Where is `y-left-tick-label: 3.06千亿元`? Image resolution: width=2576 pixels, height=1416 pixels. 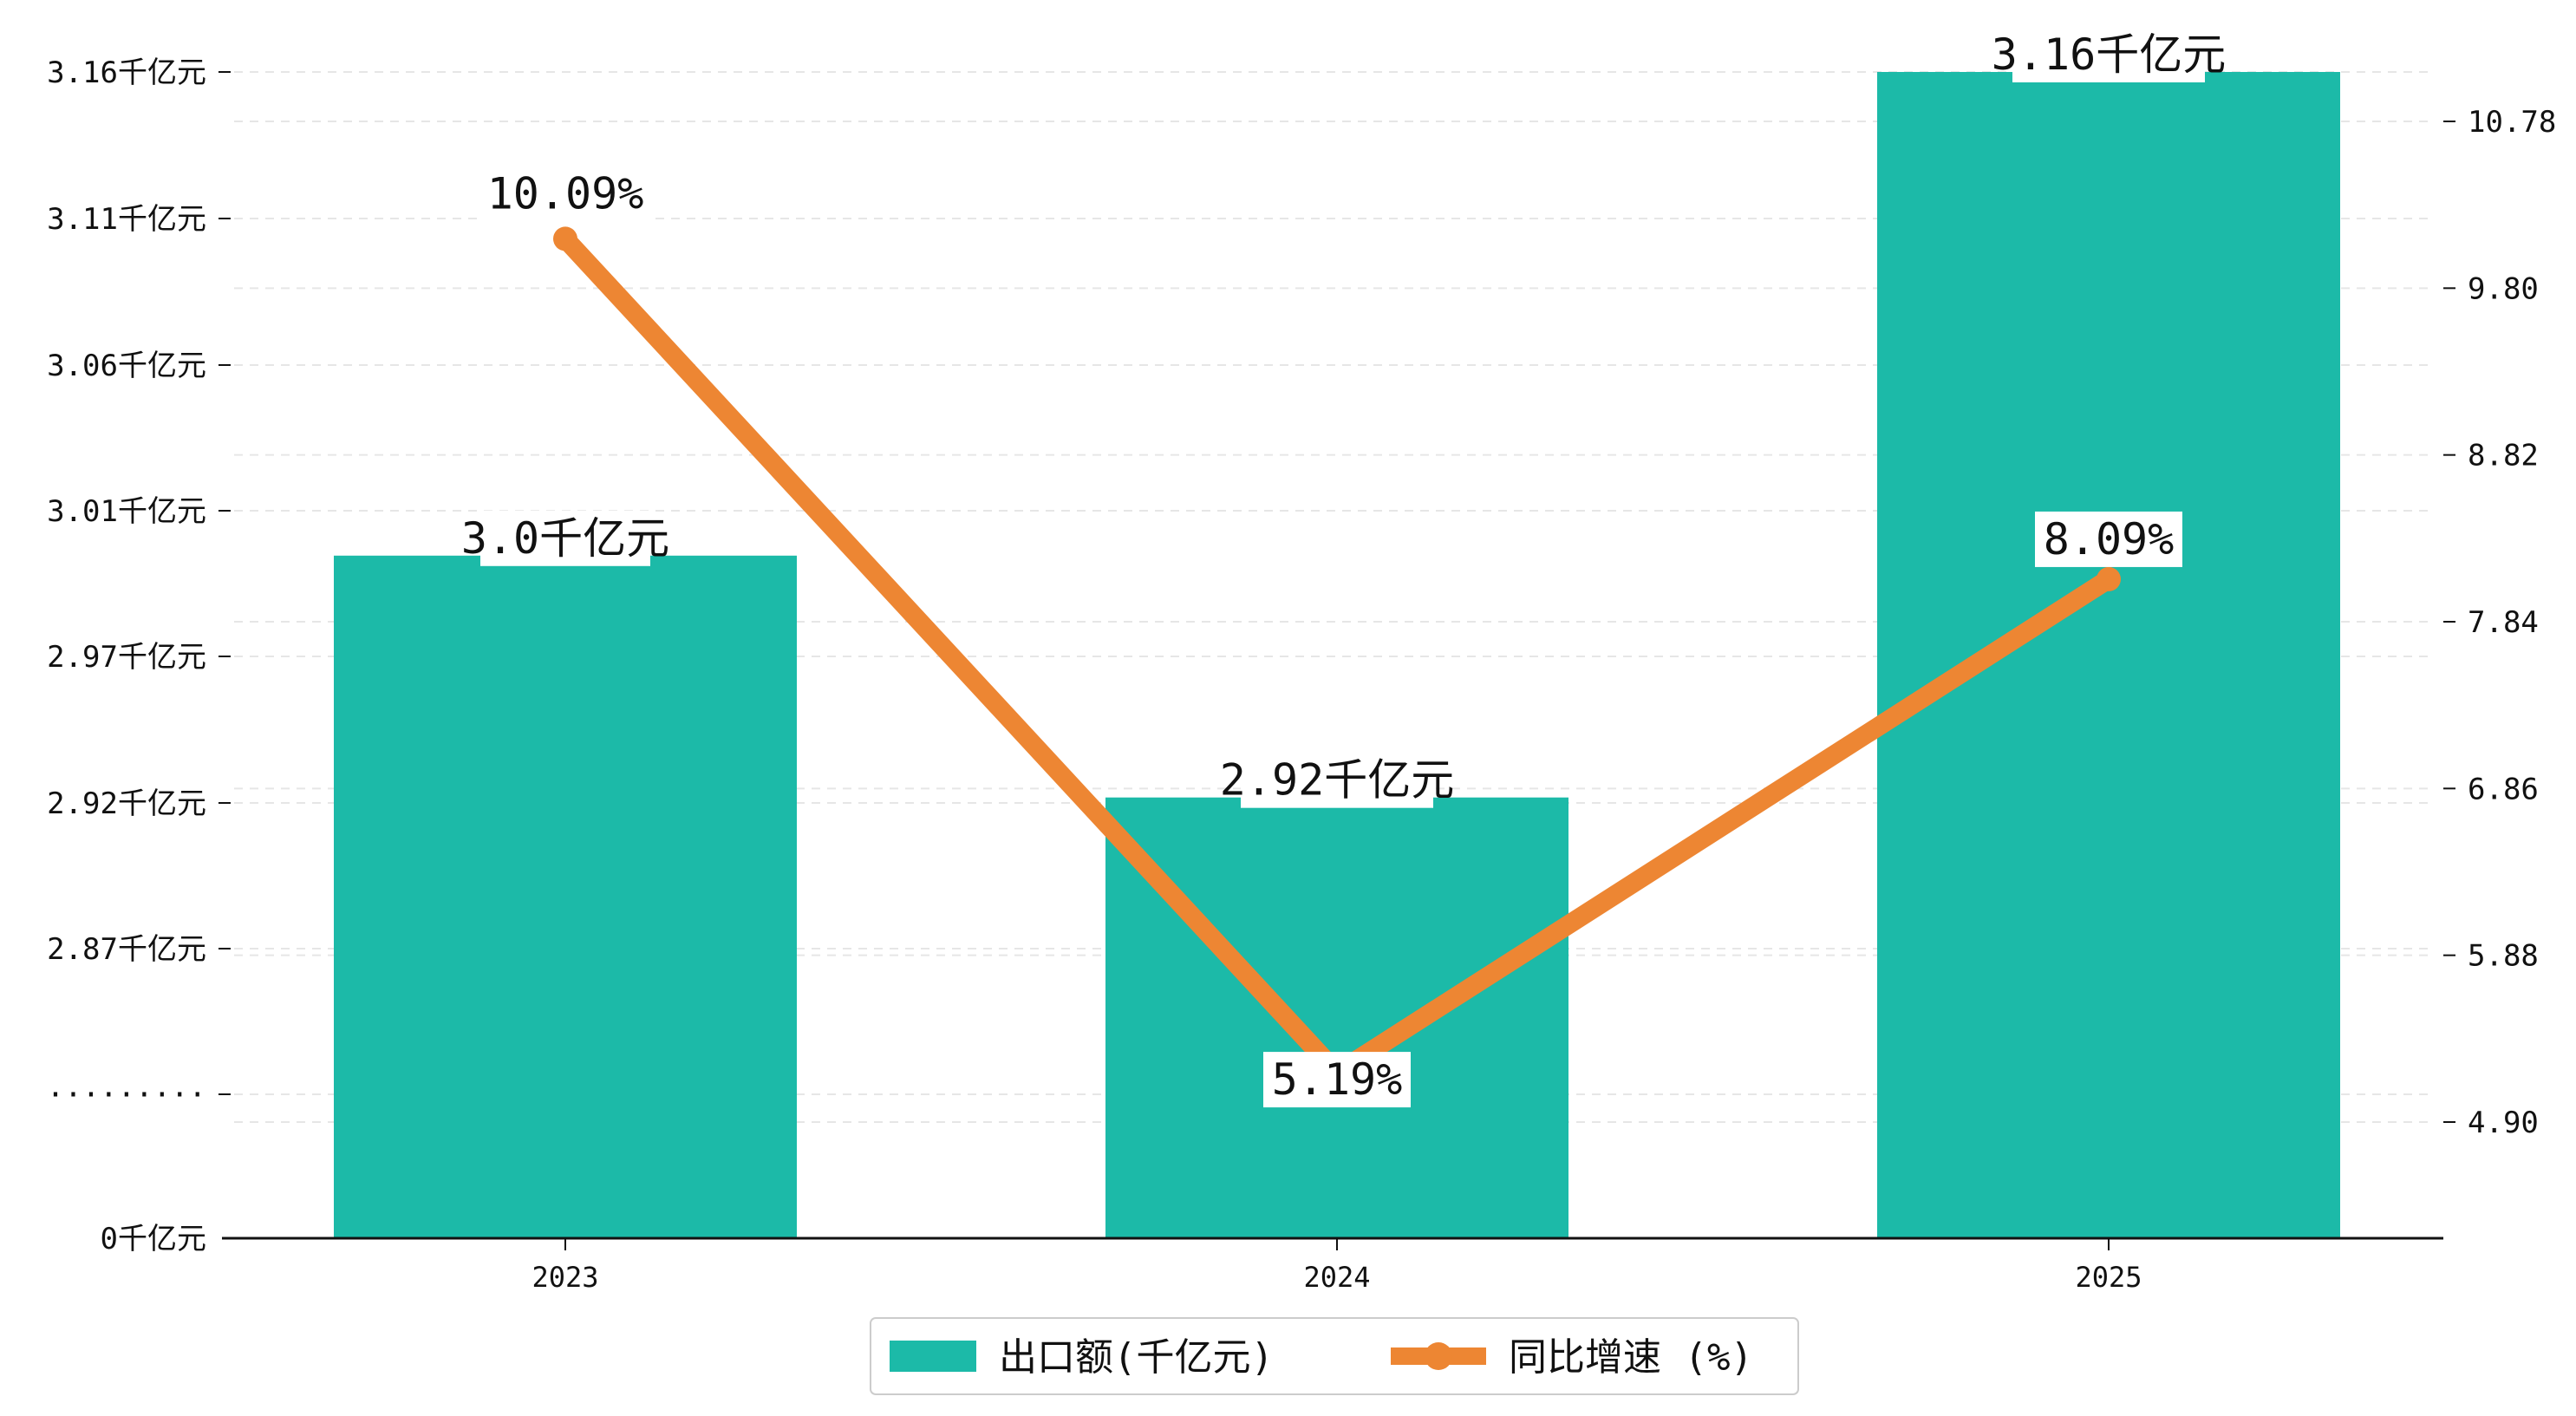 y-left-tick-label: 3.06千亿元 is located at coordinates (127, 366).